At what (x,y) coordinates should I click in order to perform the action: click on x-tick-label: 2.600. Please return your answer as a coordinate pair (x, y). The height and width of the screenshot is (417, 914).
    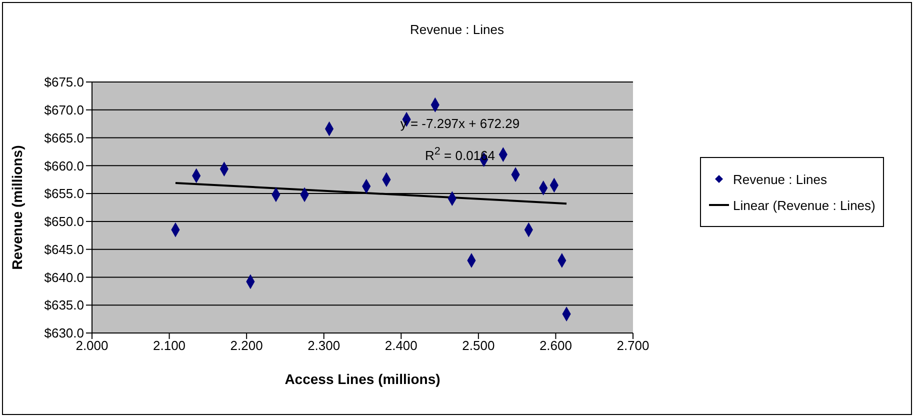
    Looking at the image, I should click on (555, 346).